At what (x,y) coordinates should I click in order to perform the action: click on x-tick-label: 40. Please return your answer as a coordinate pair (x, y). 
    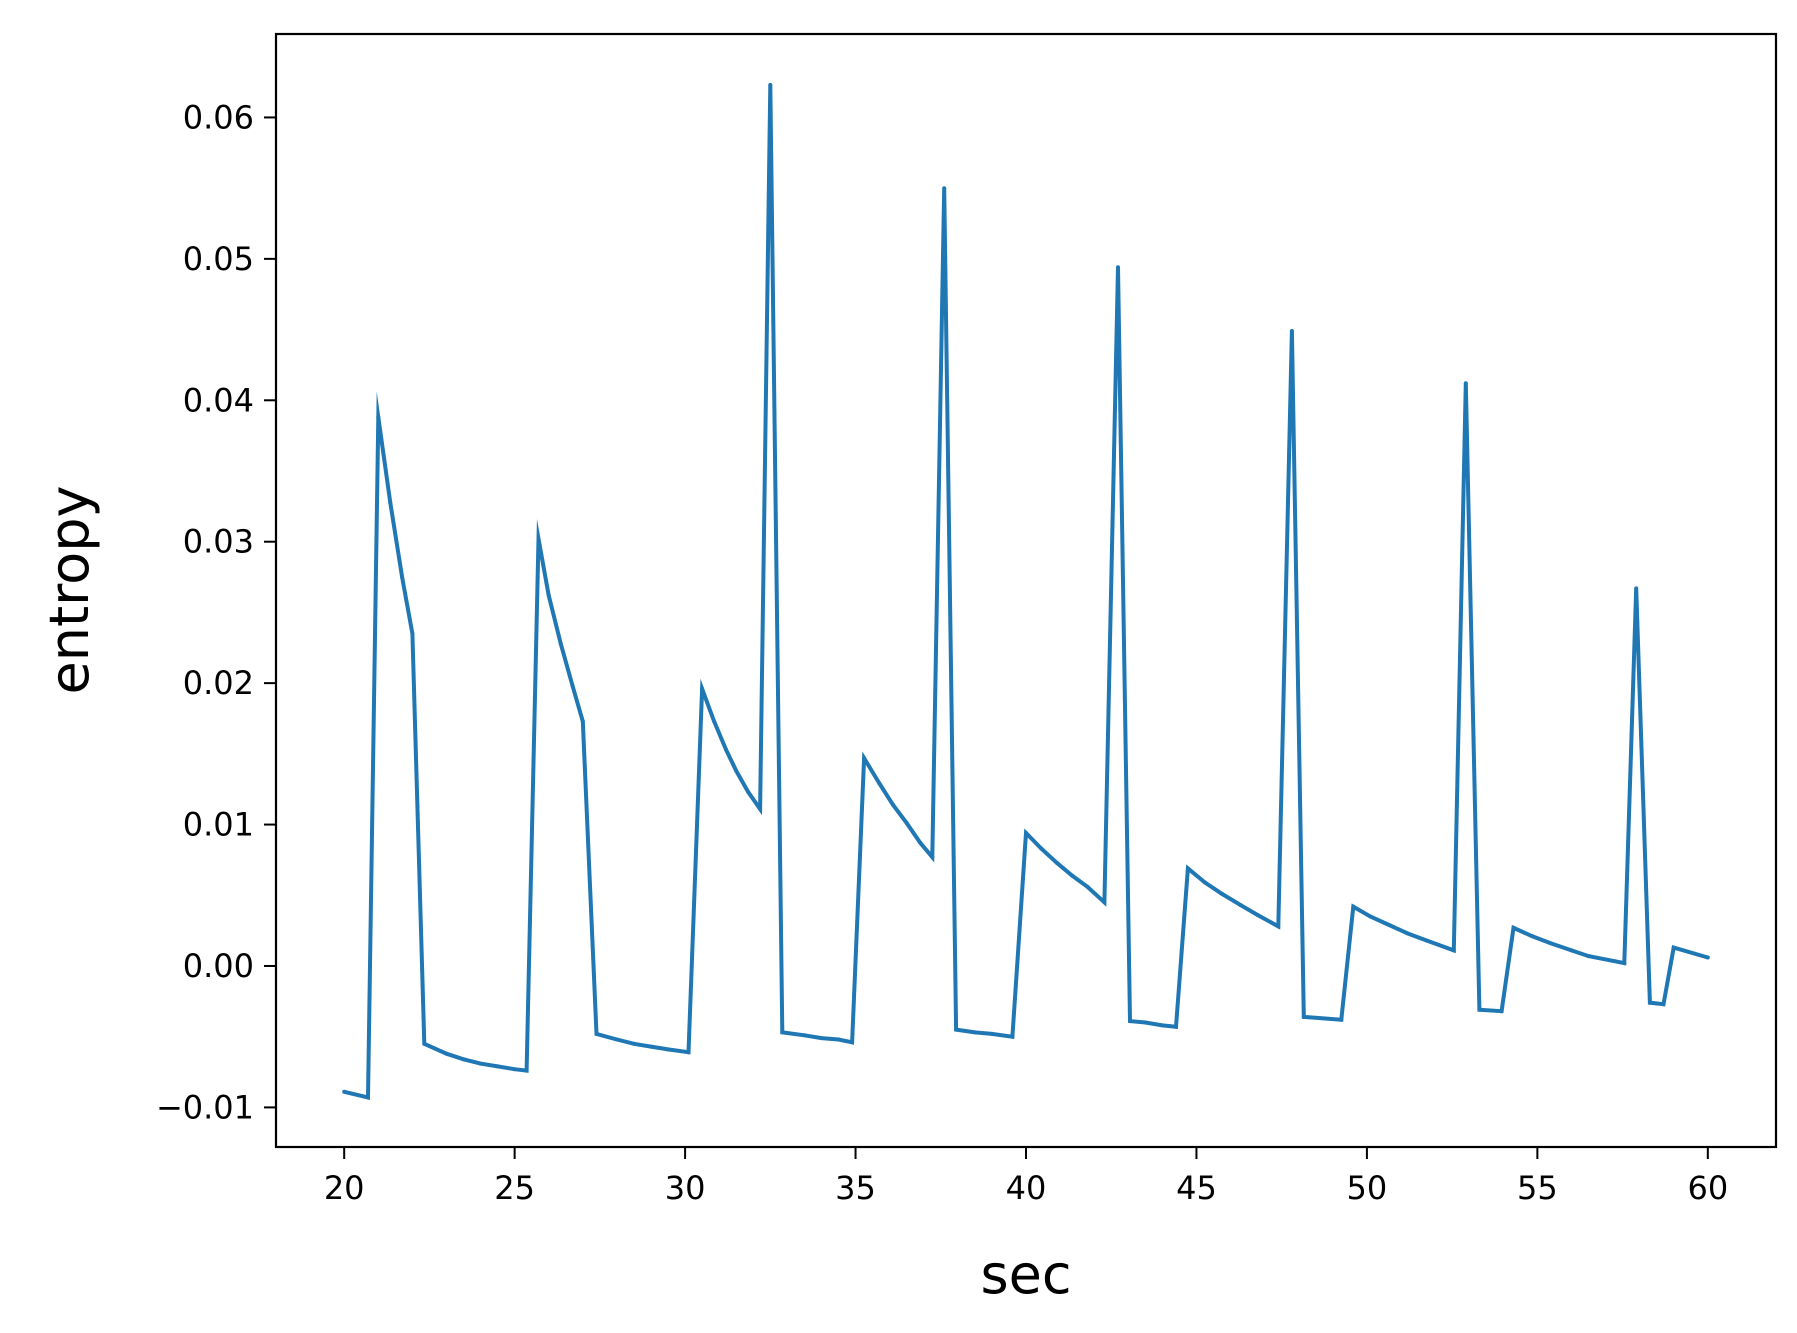
    Looking at the image, I should click on (1026, 1188).